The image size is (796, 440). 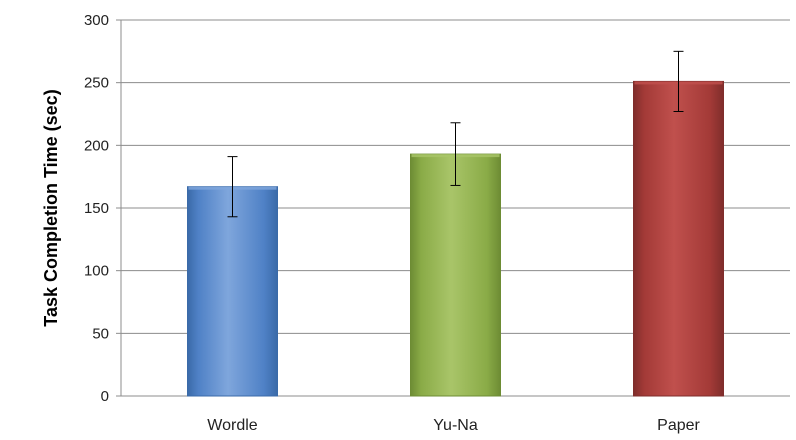 I want to click on x-category-labels: Wordle Yu-Na Paper, so click(x=453, y=425).